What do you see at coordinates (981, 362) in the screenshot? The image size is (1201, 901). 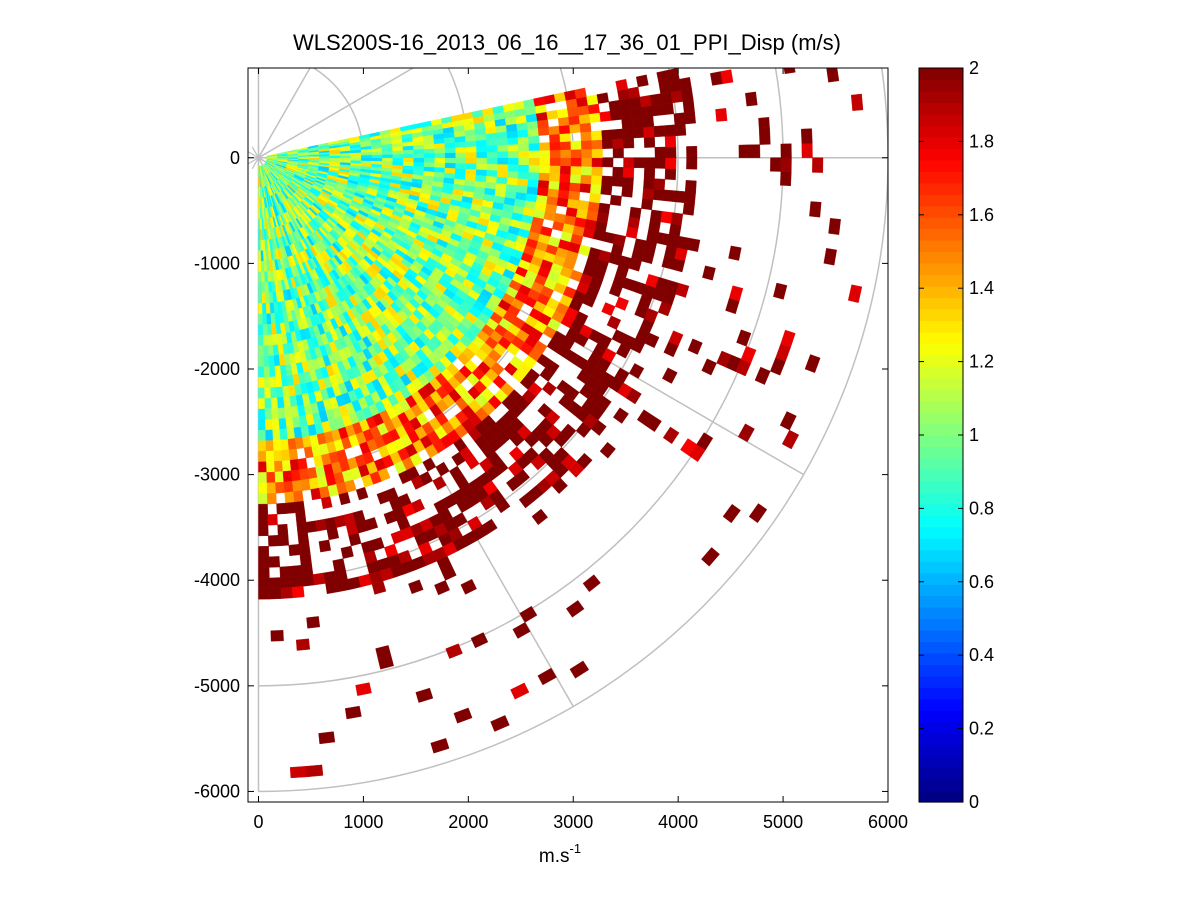 I see `colorbar-tick-label: 1.2` at bounding box center [981, 362].